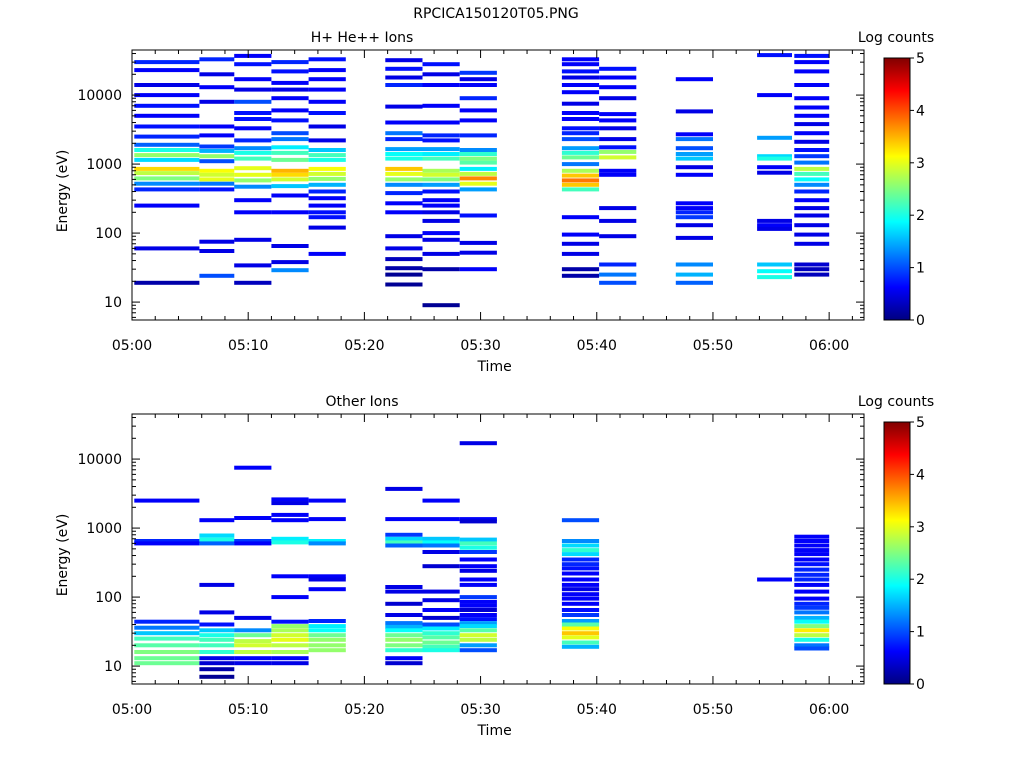 This screenshot has width=1024, height=768. Describe the element at coordinates (897, 189) in the screenshot. I see `colorbar` at that location.